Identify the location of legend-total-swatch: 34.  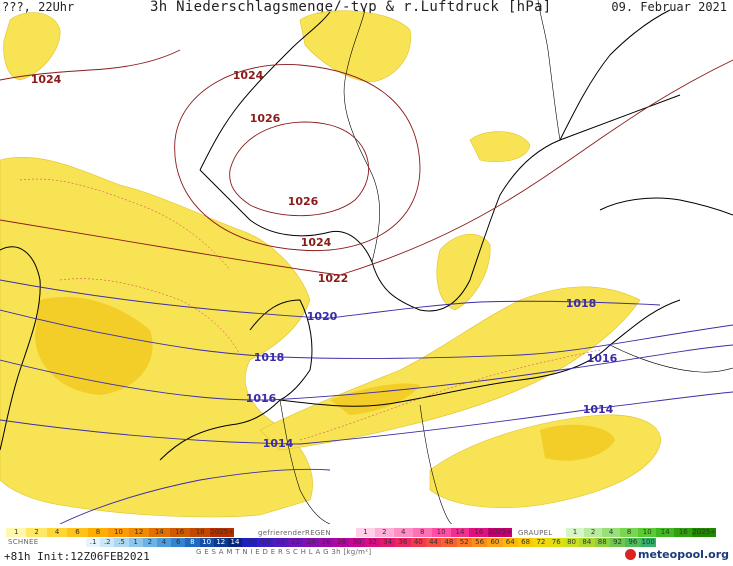
(387, 542).